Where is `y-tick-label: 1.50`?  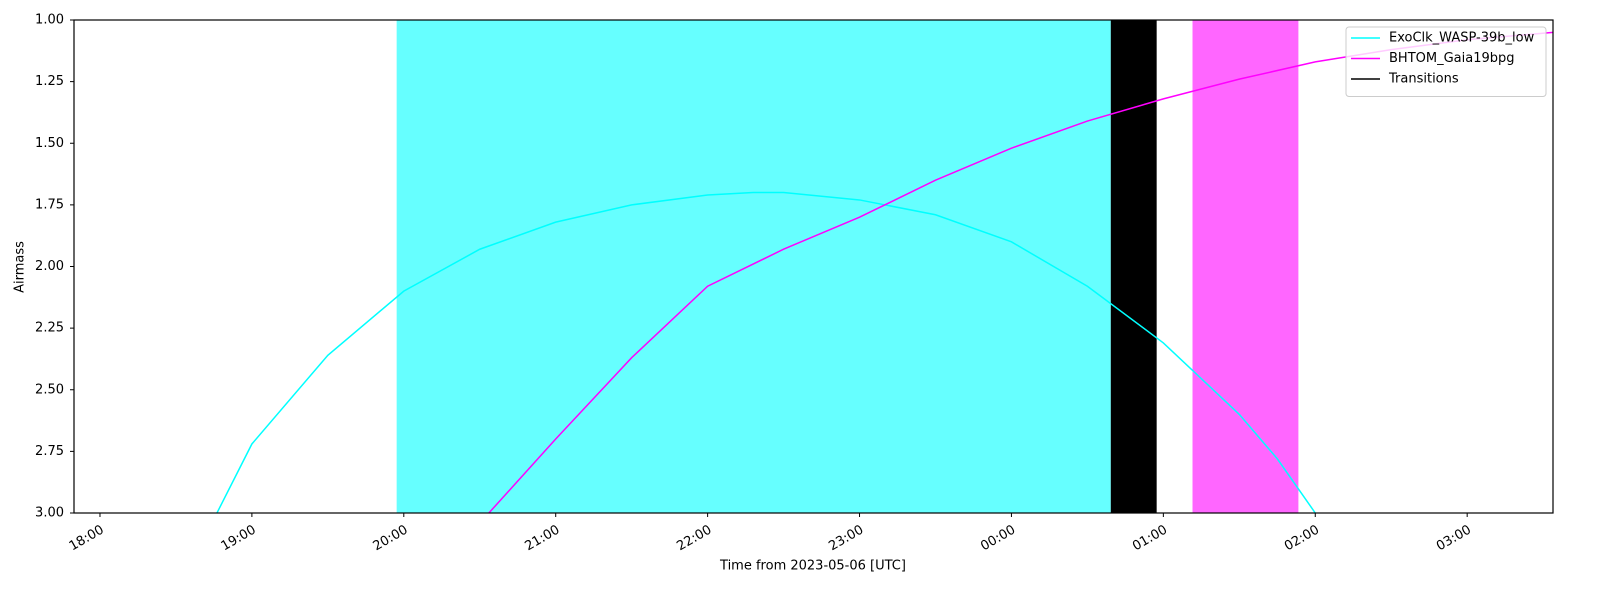 y-tick-label: 1.50 is located at coordinates (49, 143).